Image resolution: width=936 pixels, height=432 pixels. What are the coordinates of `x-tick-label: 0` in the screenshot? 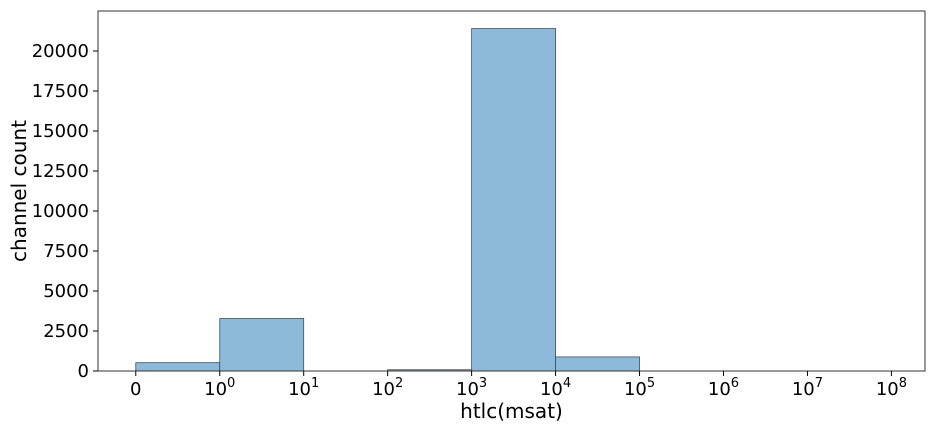 It's located at (135, 389).